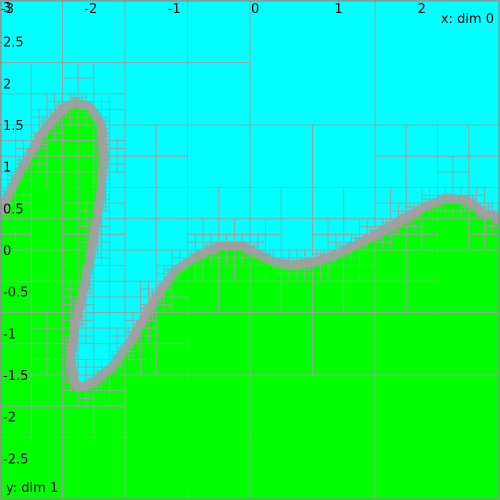  I want to click on y-tick-label: 1.5, so click(13, 126).